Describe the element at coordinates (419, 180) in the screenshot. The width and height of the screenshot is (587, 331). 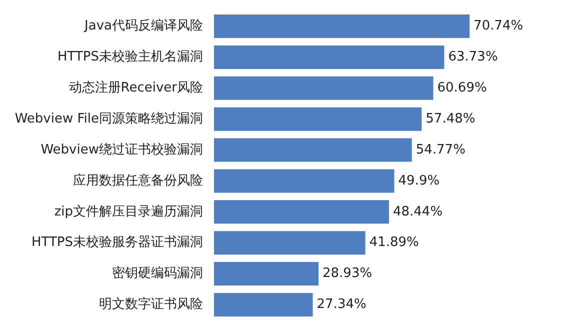
I see `data-label: 49.9%` at that location.